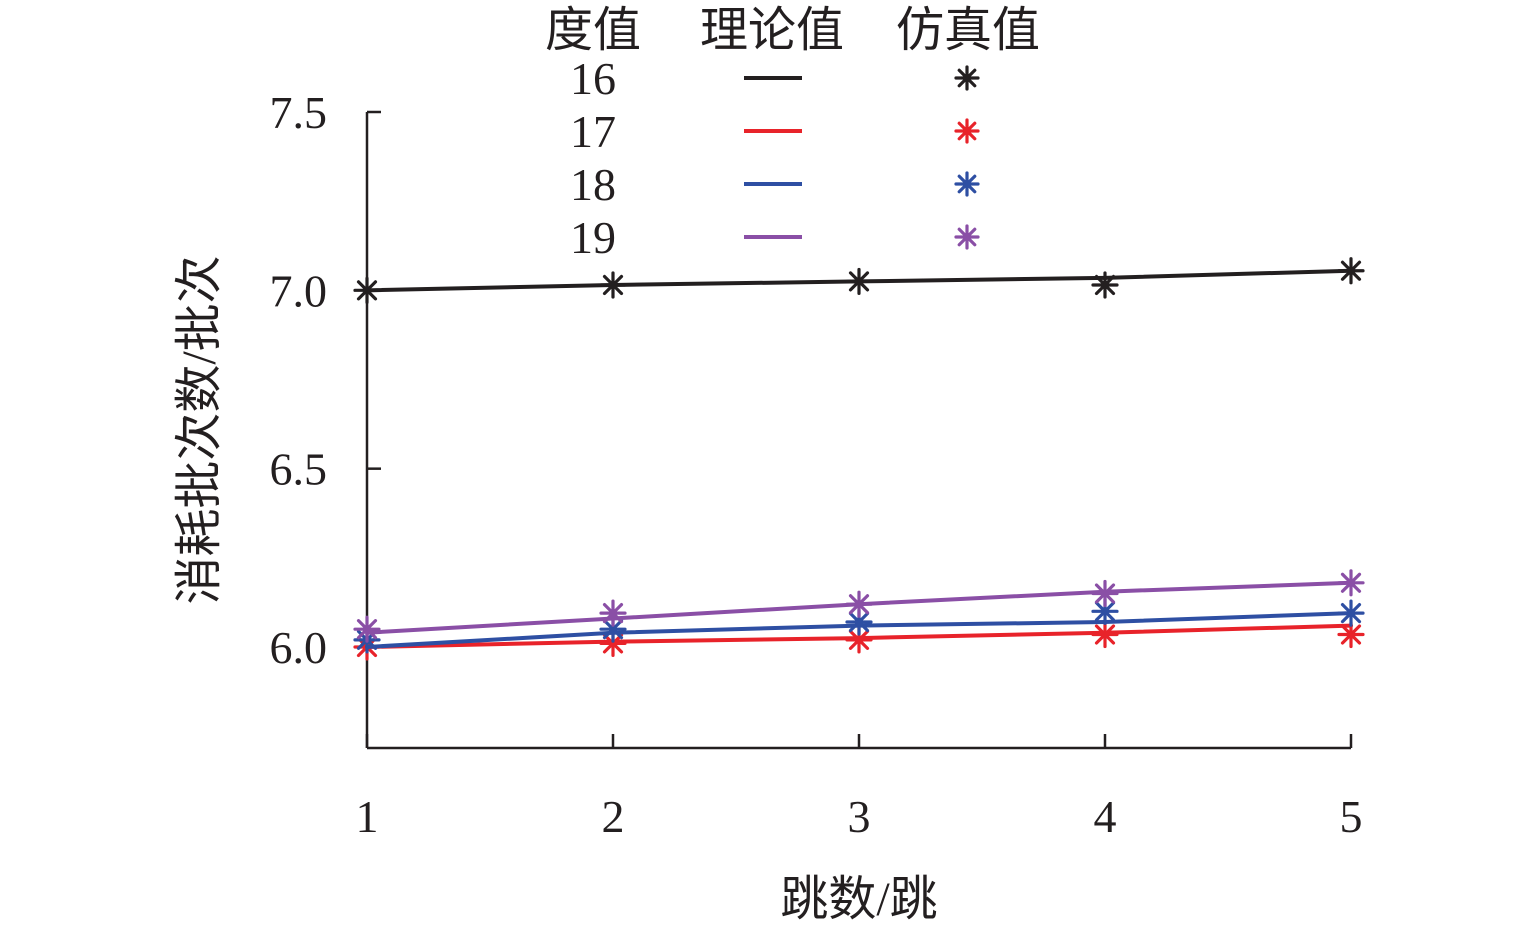  Describe the element at coordinates (859, 816) in the screenshot. I see `x-tick-label: 3` at that location.